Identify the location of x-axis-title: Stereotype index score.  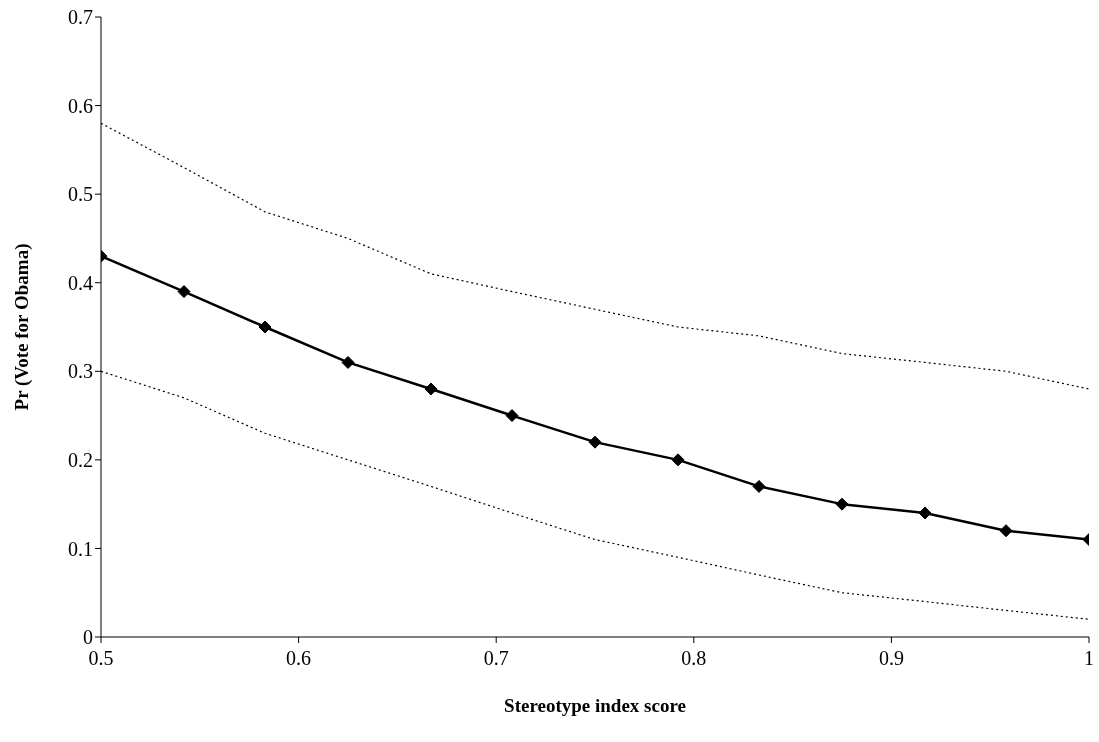
(595, 705).